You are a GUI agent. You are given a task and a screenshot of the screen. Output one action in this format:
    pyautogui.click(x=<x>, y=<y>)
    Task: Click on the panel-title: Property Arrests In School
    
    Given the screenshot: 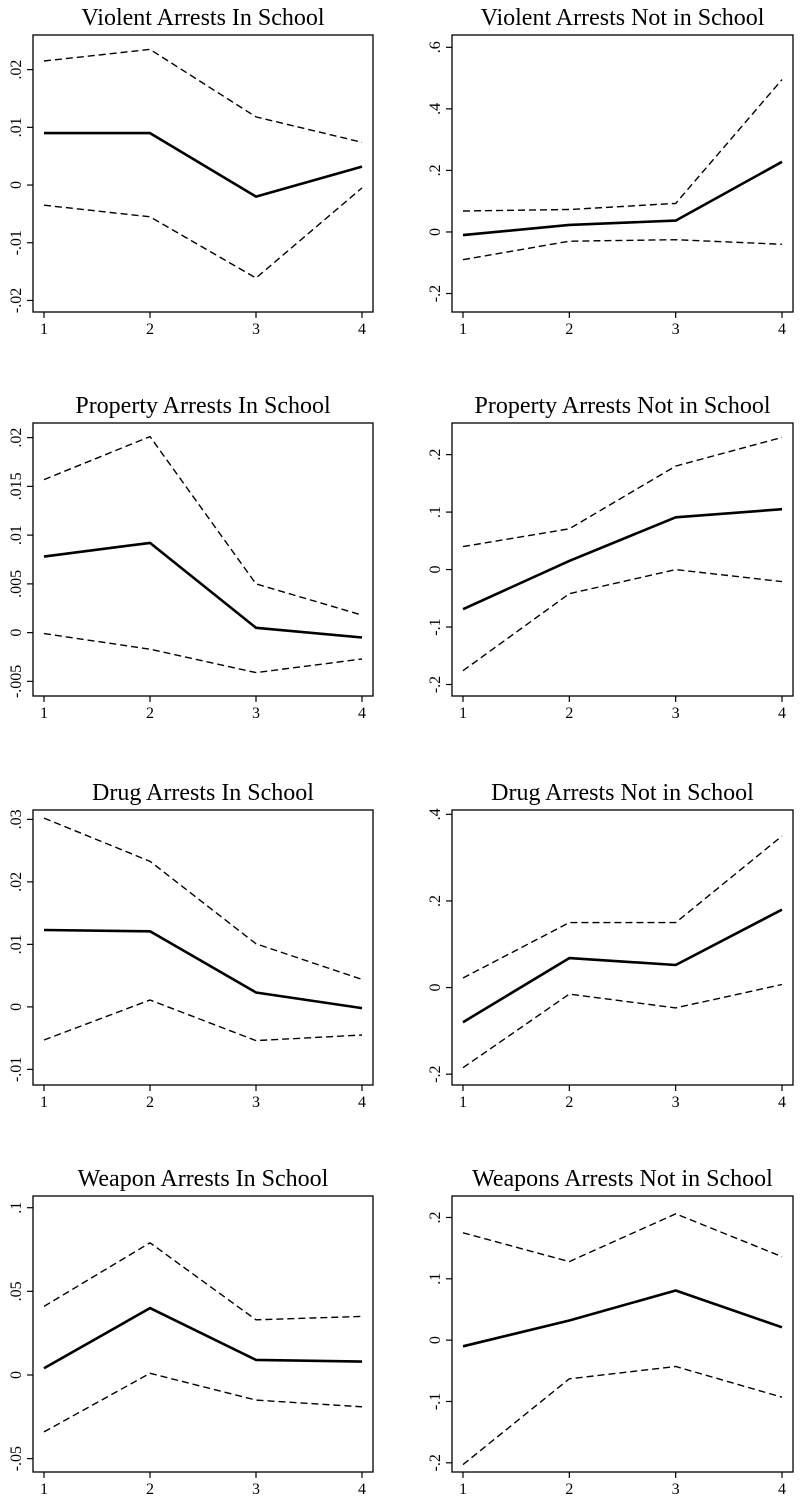 What is the action you would take?
    pyautogui.click(x=203, y=406)
    